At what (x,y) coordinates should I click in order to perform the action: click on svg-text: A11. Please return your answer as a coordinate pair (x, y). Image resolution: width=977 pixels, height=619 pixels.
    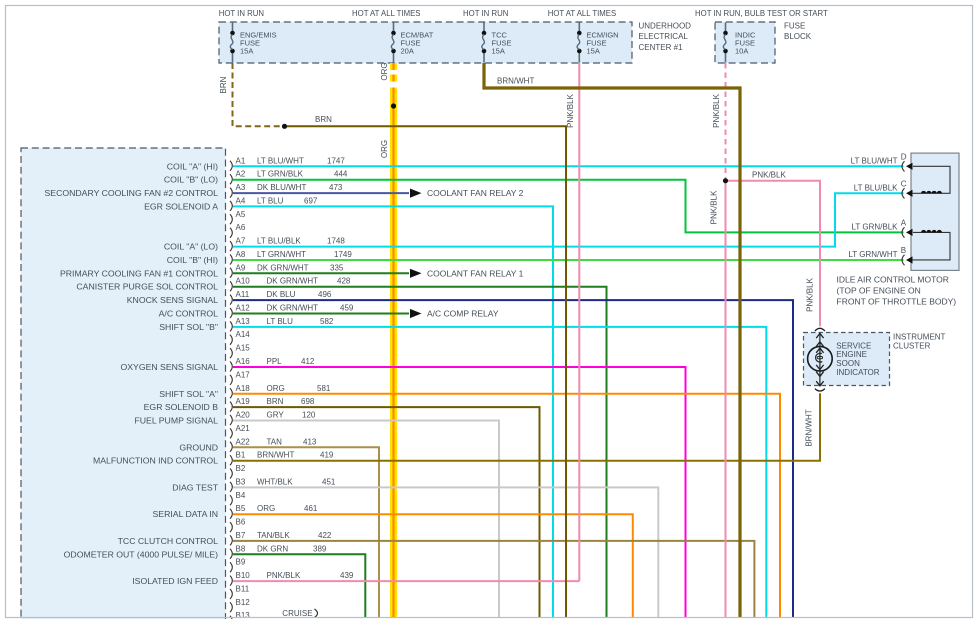
    Looking at the image, I should click on (243, 294).